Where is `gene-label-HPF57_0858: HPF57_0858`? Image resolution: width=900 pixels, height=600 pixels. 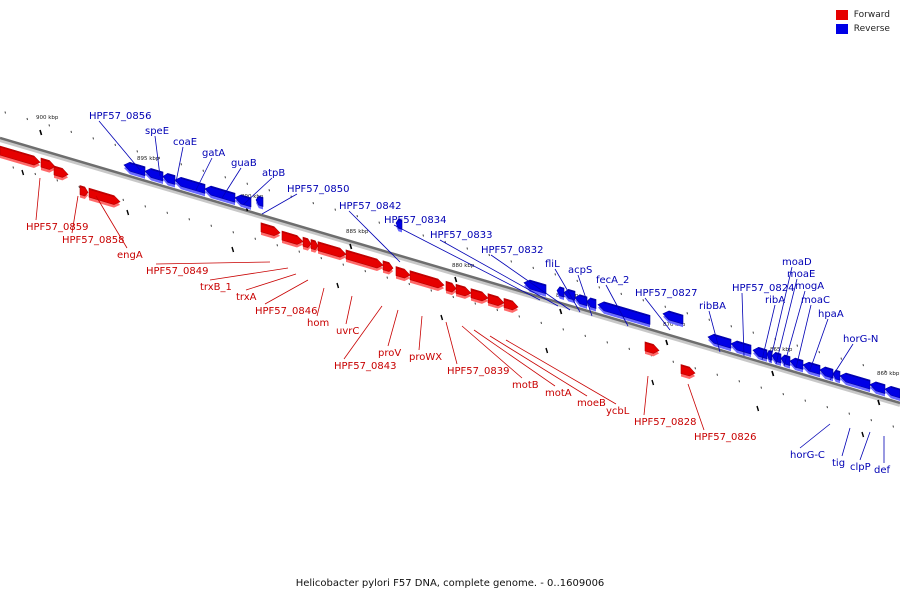
gene-label-HPF57_0858: HPF57_0858 is located at coordinates (93, 240).